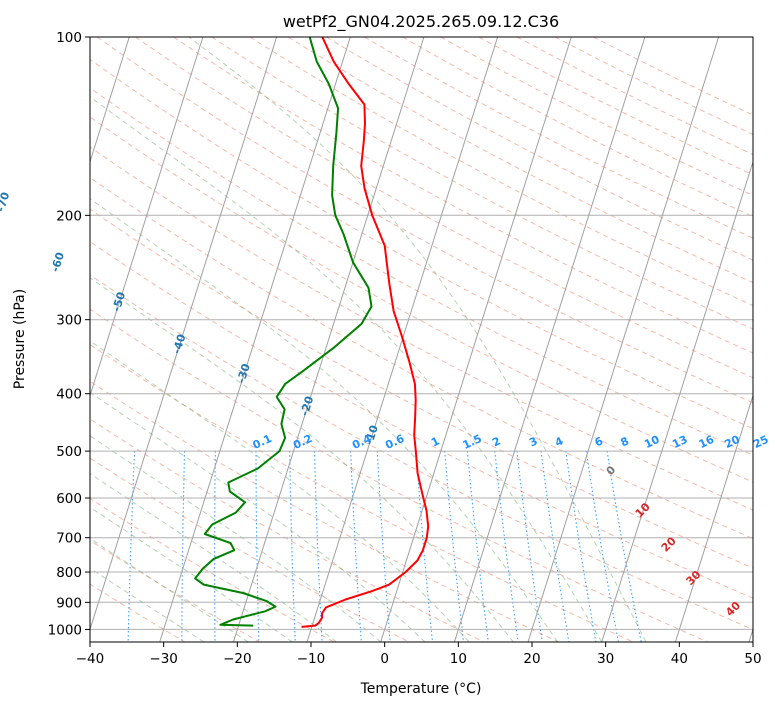 The width and height of the screenshot is (775, 708). What do you see at coordinates (69, 603) in the screenshot?
I see `y-tick-label: 900` at bounding box center [69, 603].